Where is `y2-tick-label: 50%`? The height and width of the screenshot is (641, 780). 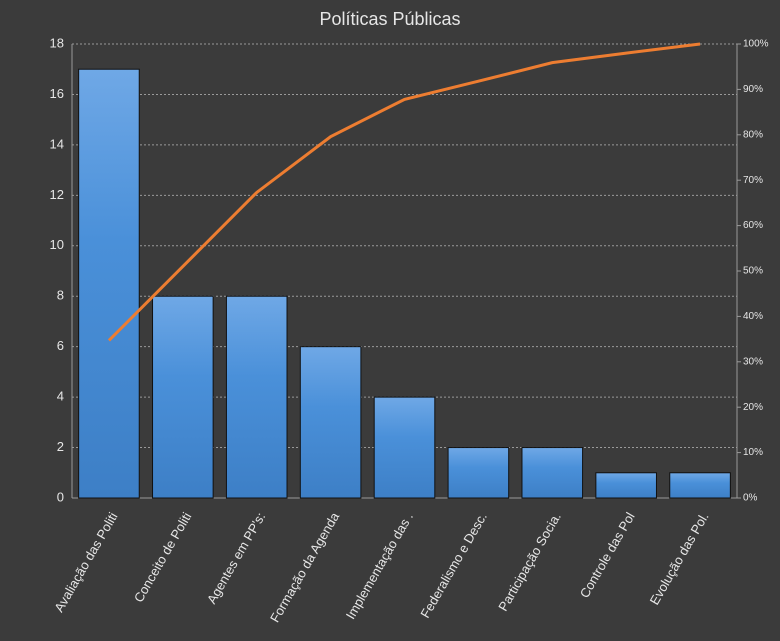
y2-tick-label: 50% is located at coordinates (753, 271).